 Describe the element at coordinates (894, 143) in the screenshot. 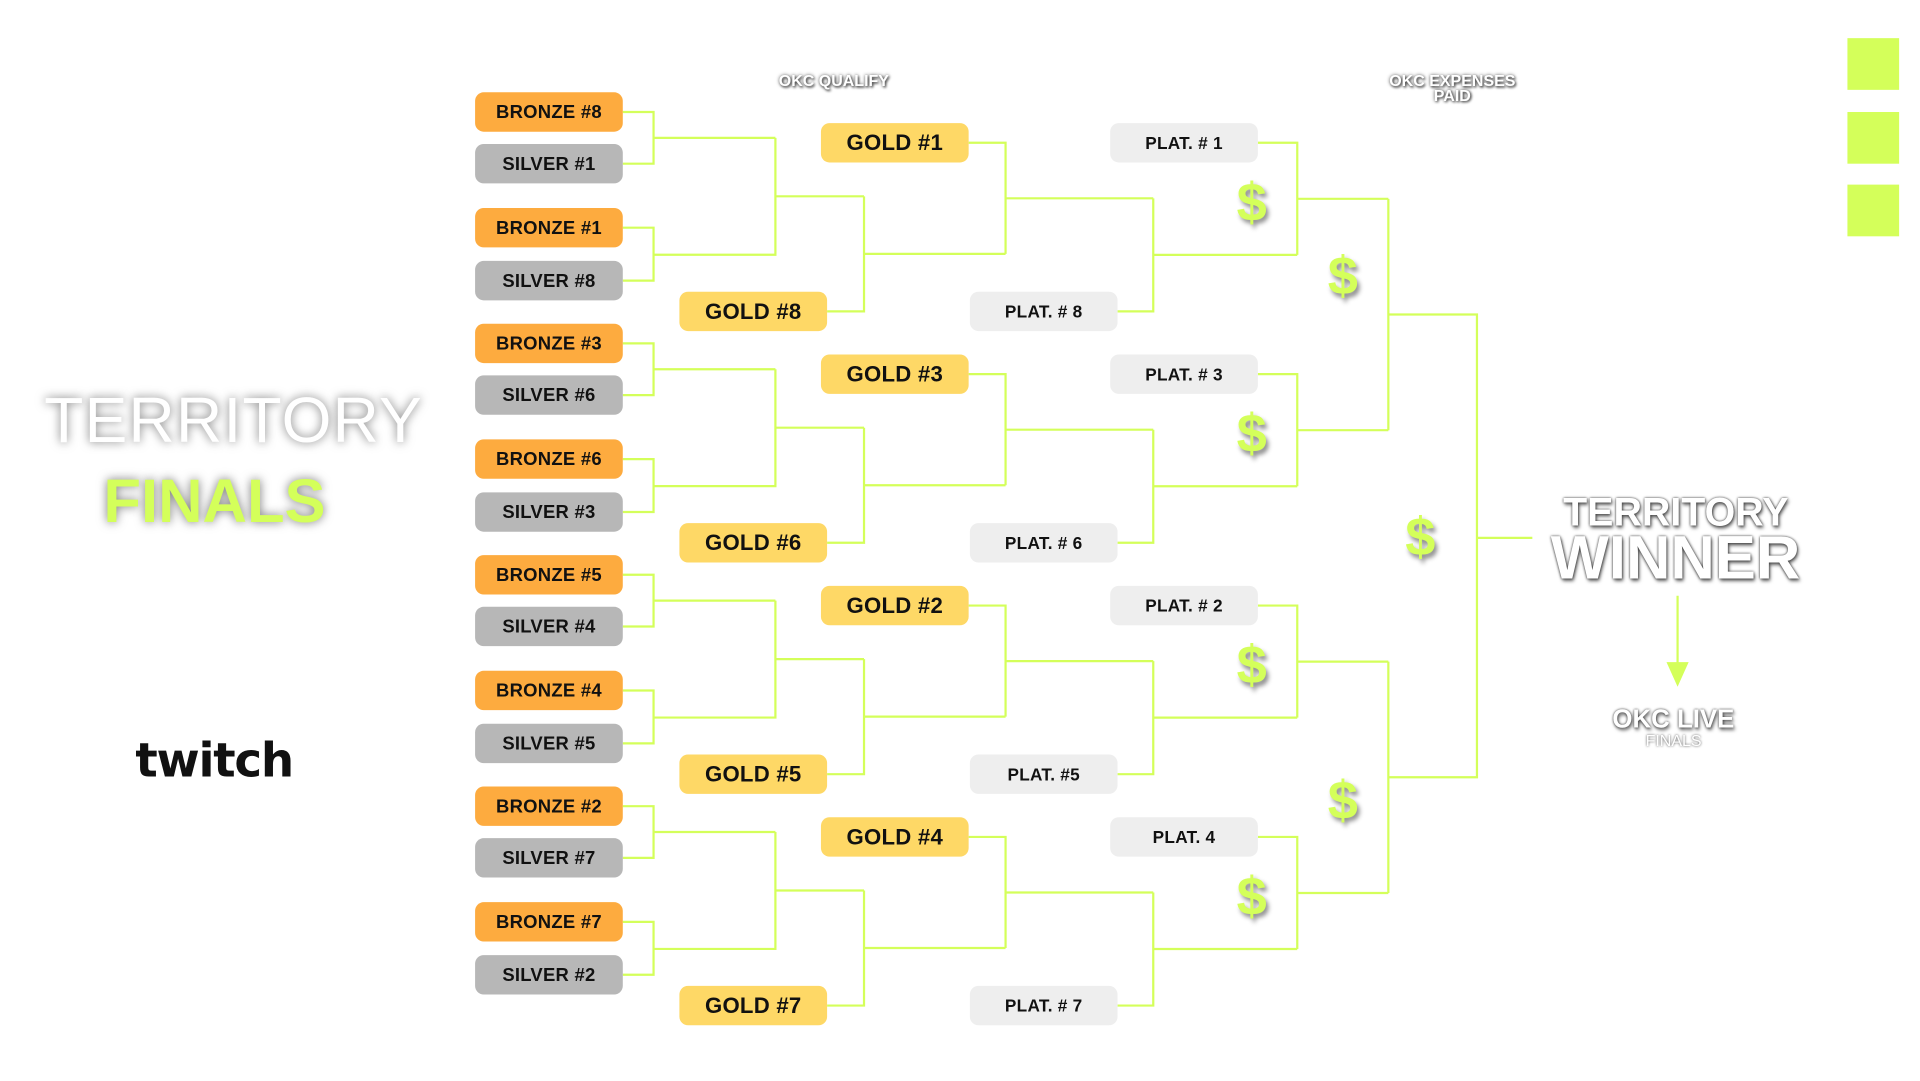

I see `gold-seed: GOLD #1` at that location.